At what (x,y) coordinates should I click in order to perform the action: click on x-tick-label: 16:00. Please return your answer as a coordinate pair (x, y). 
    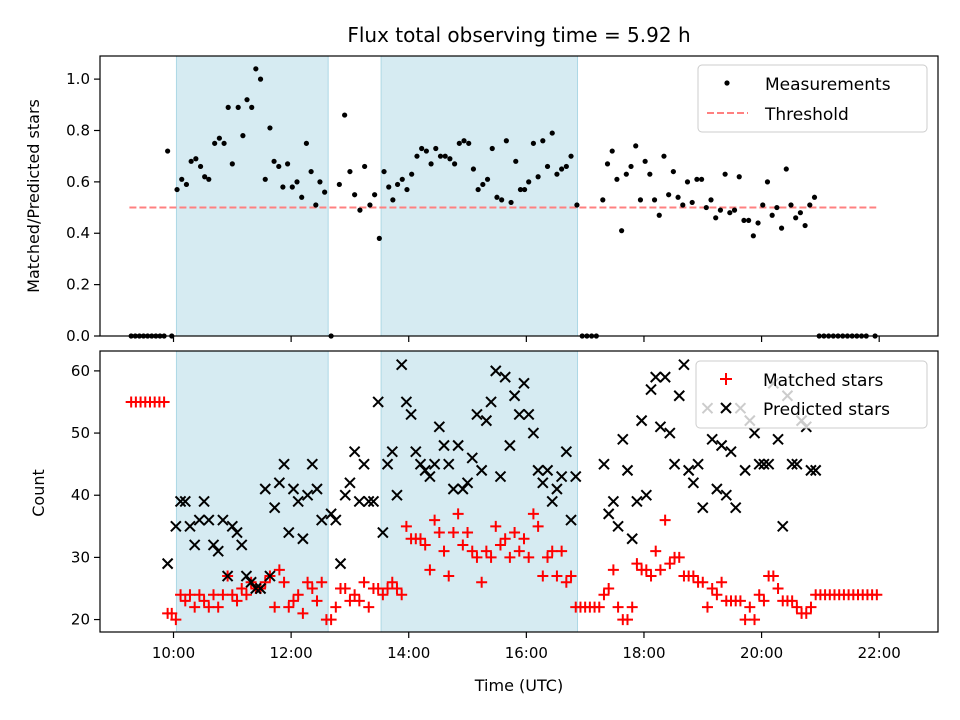
    Looking at the image, I should click on (526, 653).